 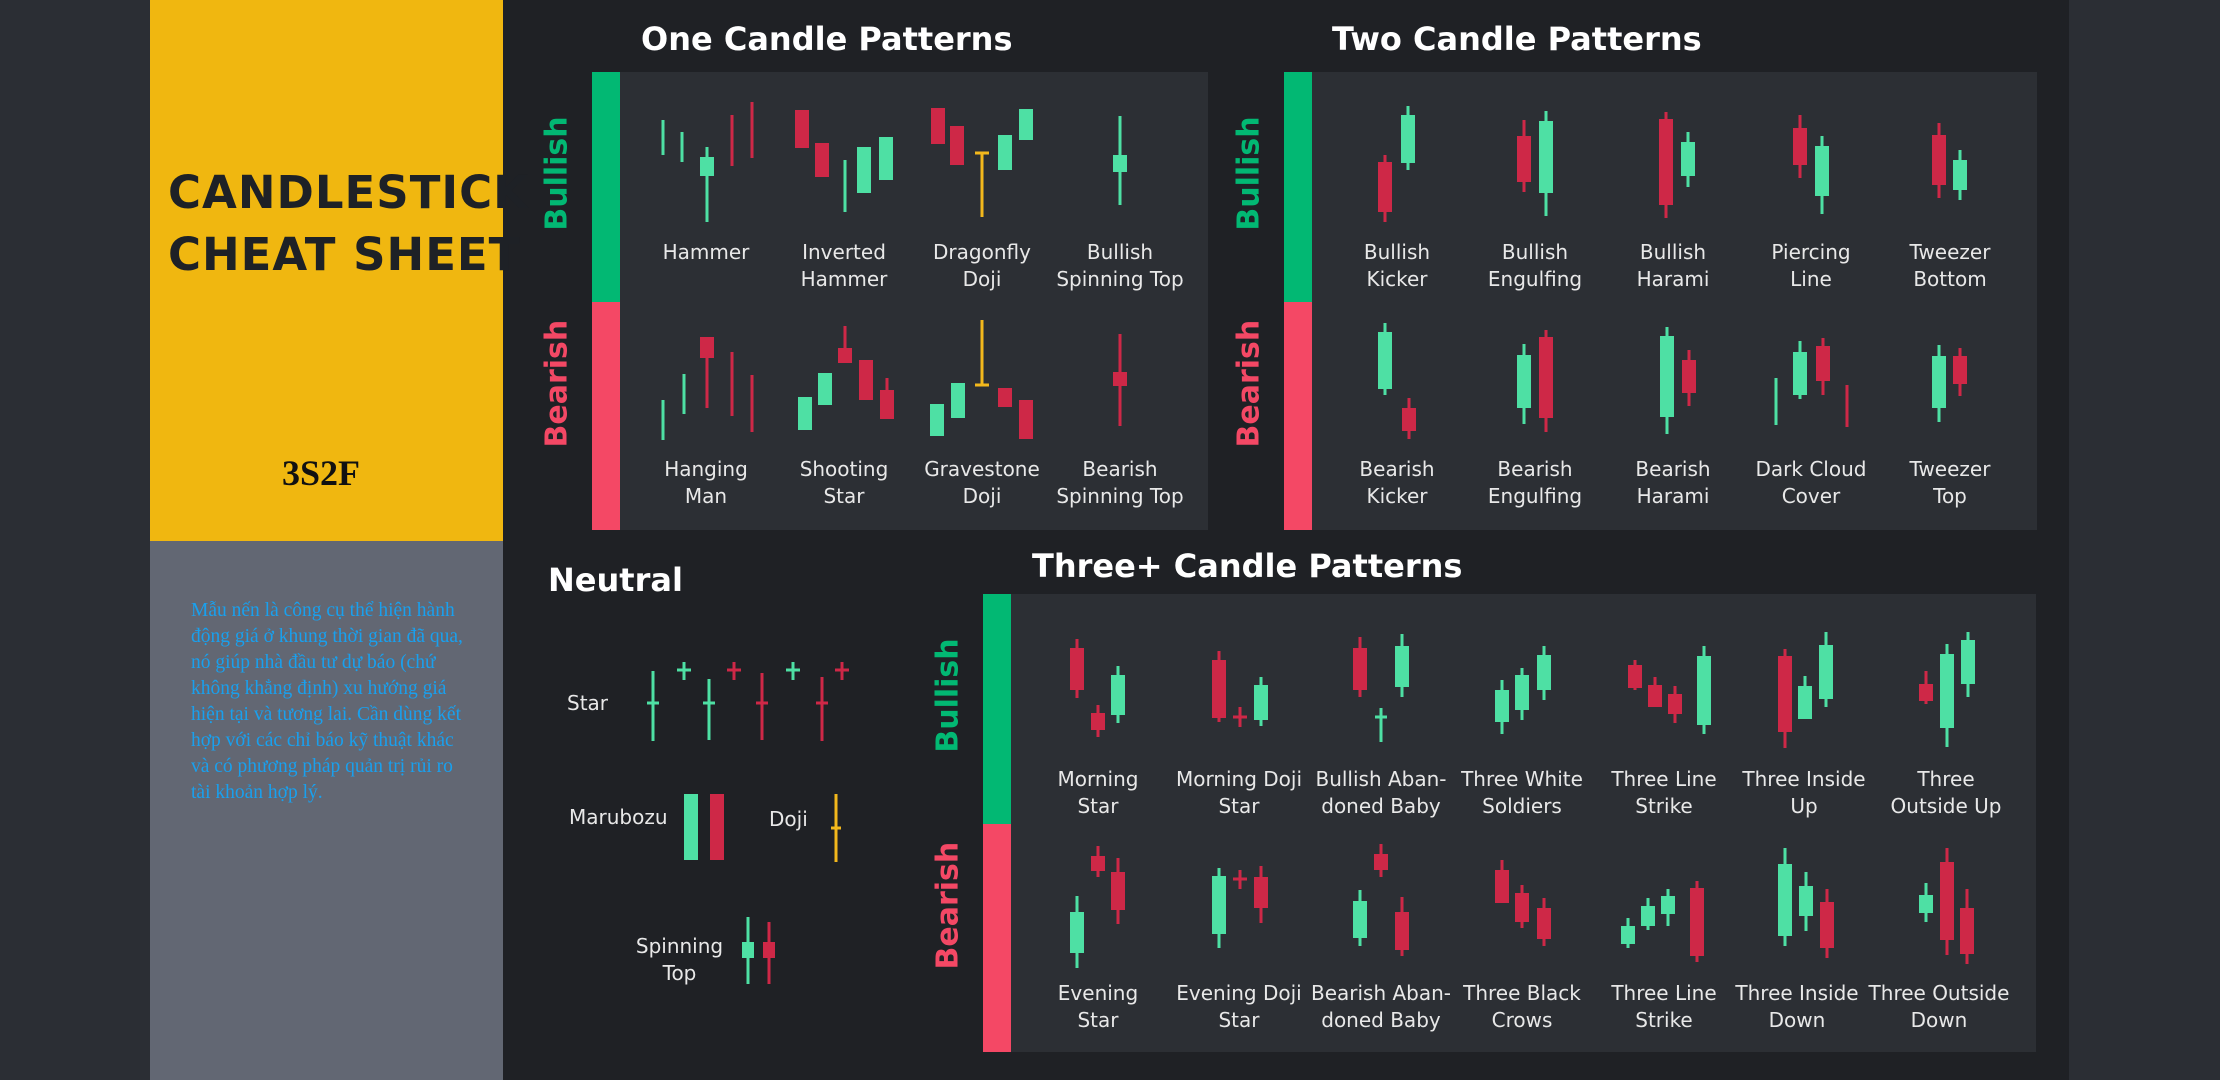 I want to click on two-bull-label-0: Bullish Kicker, so click(x=1397, y=265).